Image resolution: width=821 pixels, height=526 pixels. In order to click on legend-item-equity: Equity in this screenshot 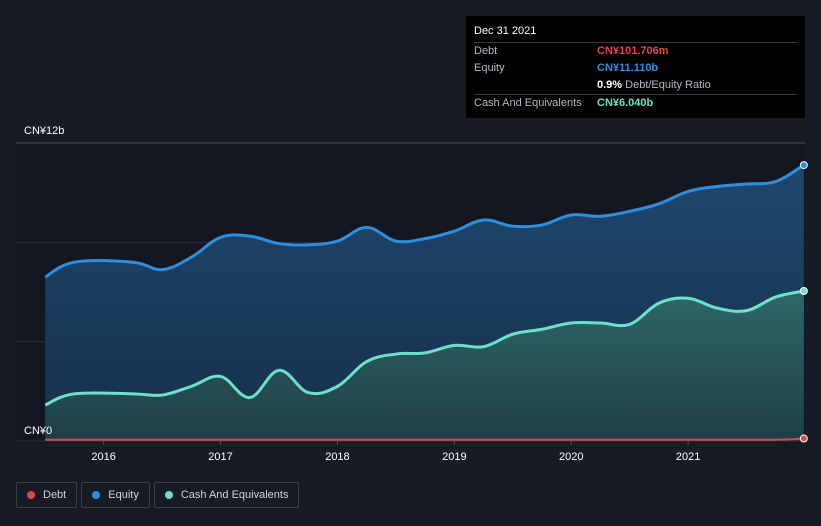, I will do `click(115, 495)`.